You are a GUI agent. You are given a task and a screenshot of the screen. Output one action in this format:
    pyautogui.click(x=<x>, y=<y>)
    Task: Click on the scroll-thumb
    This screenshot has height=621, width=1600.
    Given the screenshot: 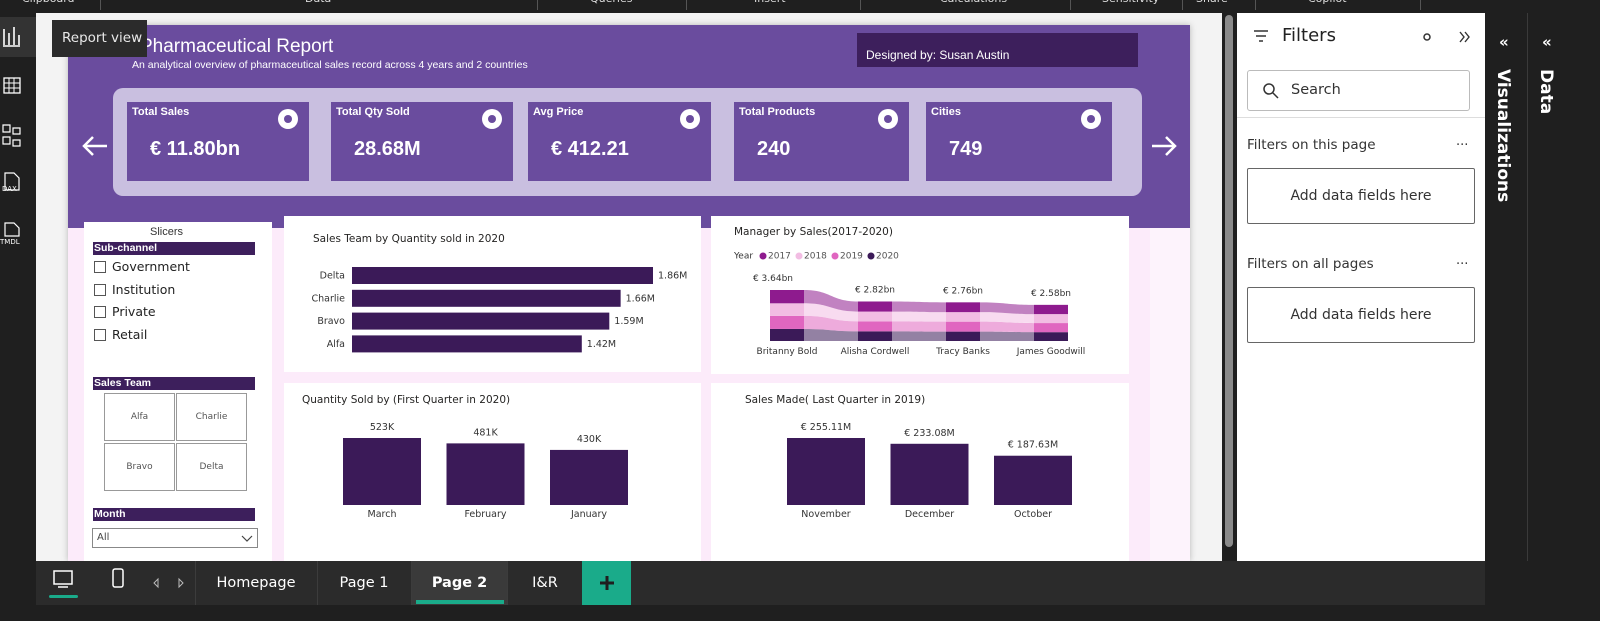 What is the action you would take?
    pyautogui.click(x=1229, y=281)
    